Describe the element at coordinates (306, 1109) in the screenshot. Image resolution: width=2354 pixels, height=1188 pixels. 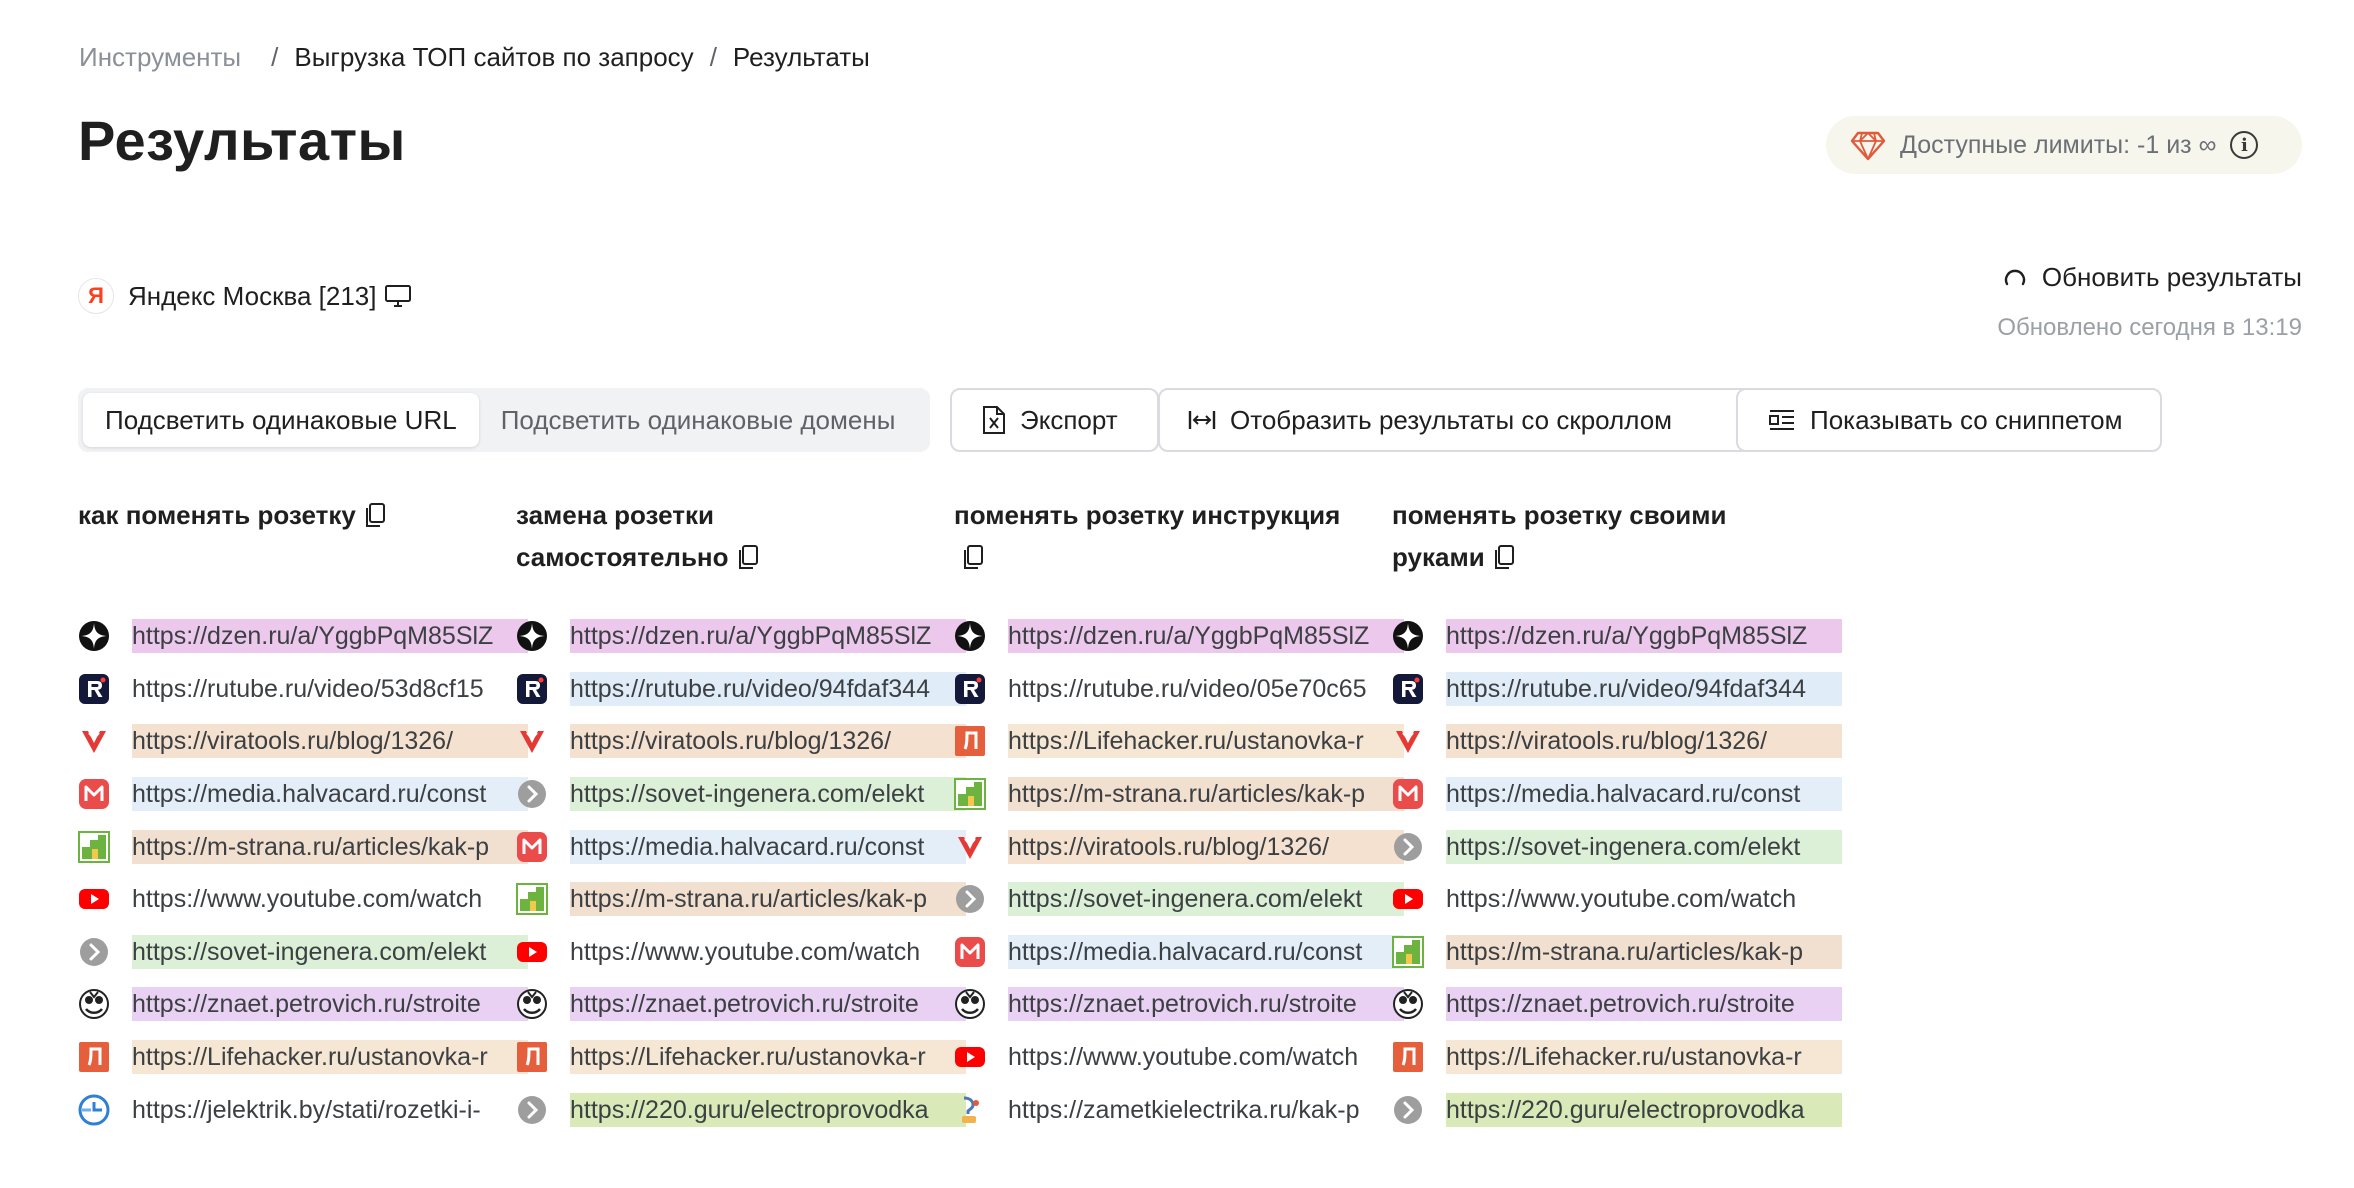
I see `result-url-link: https://jelektrik.by/stati/rozetki-i-` at that location.